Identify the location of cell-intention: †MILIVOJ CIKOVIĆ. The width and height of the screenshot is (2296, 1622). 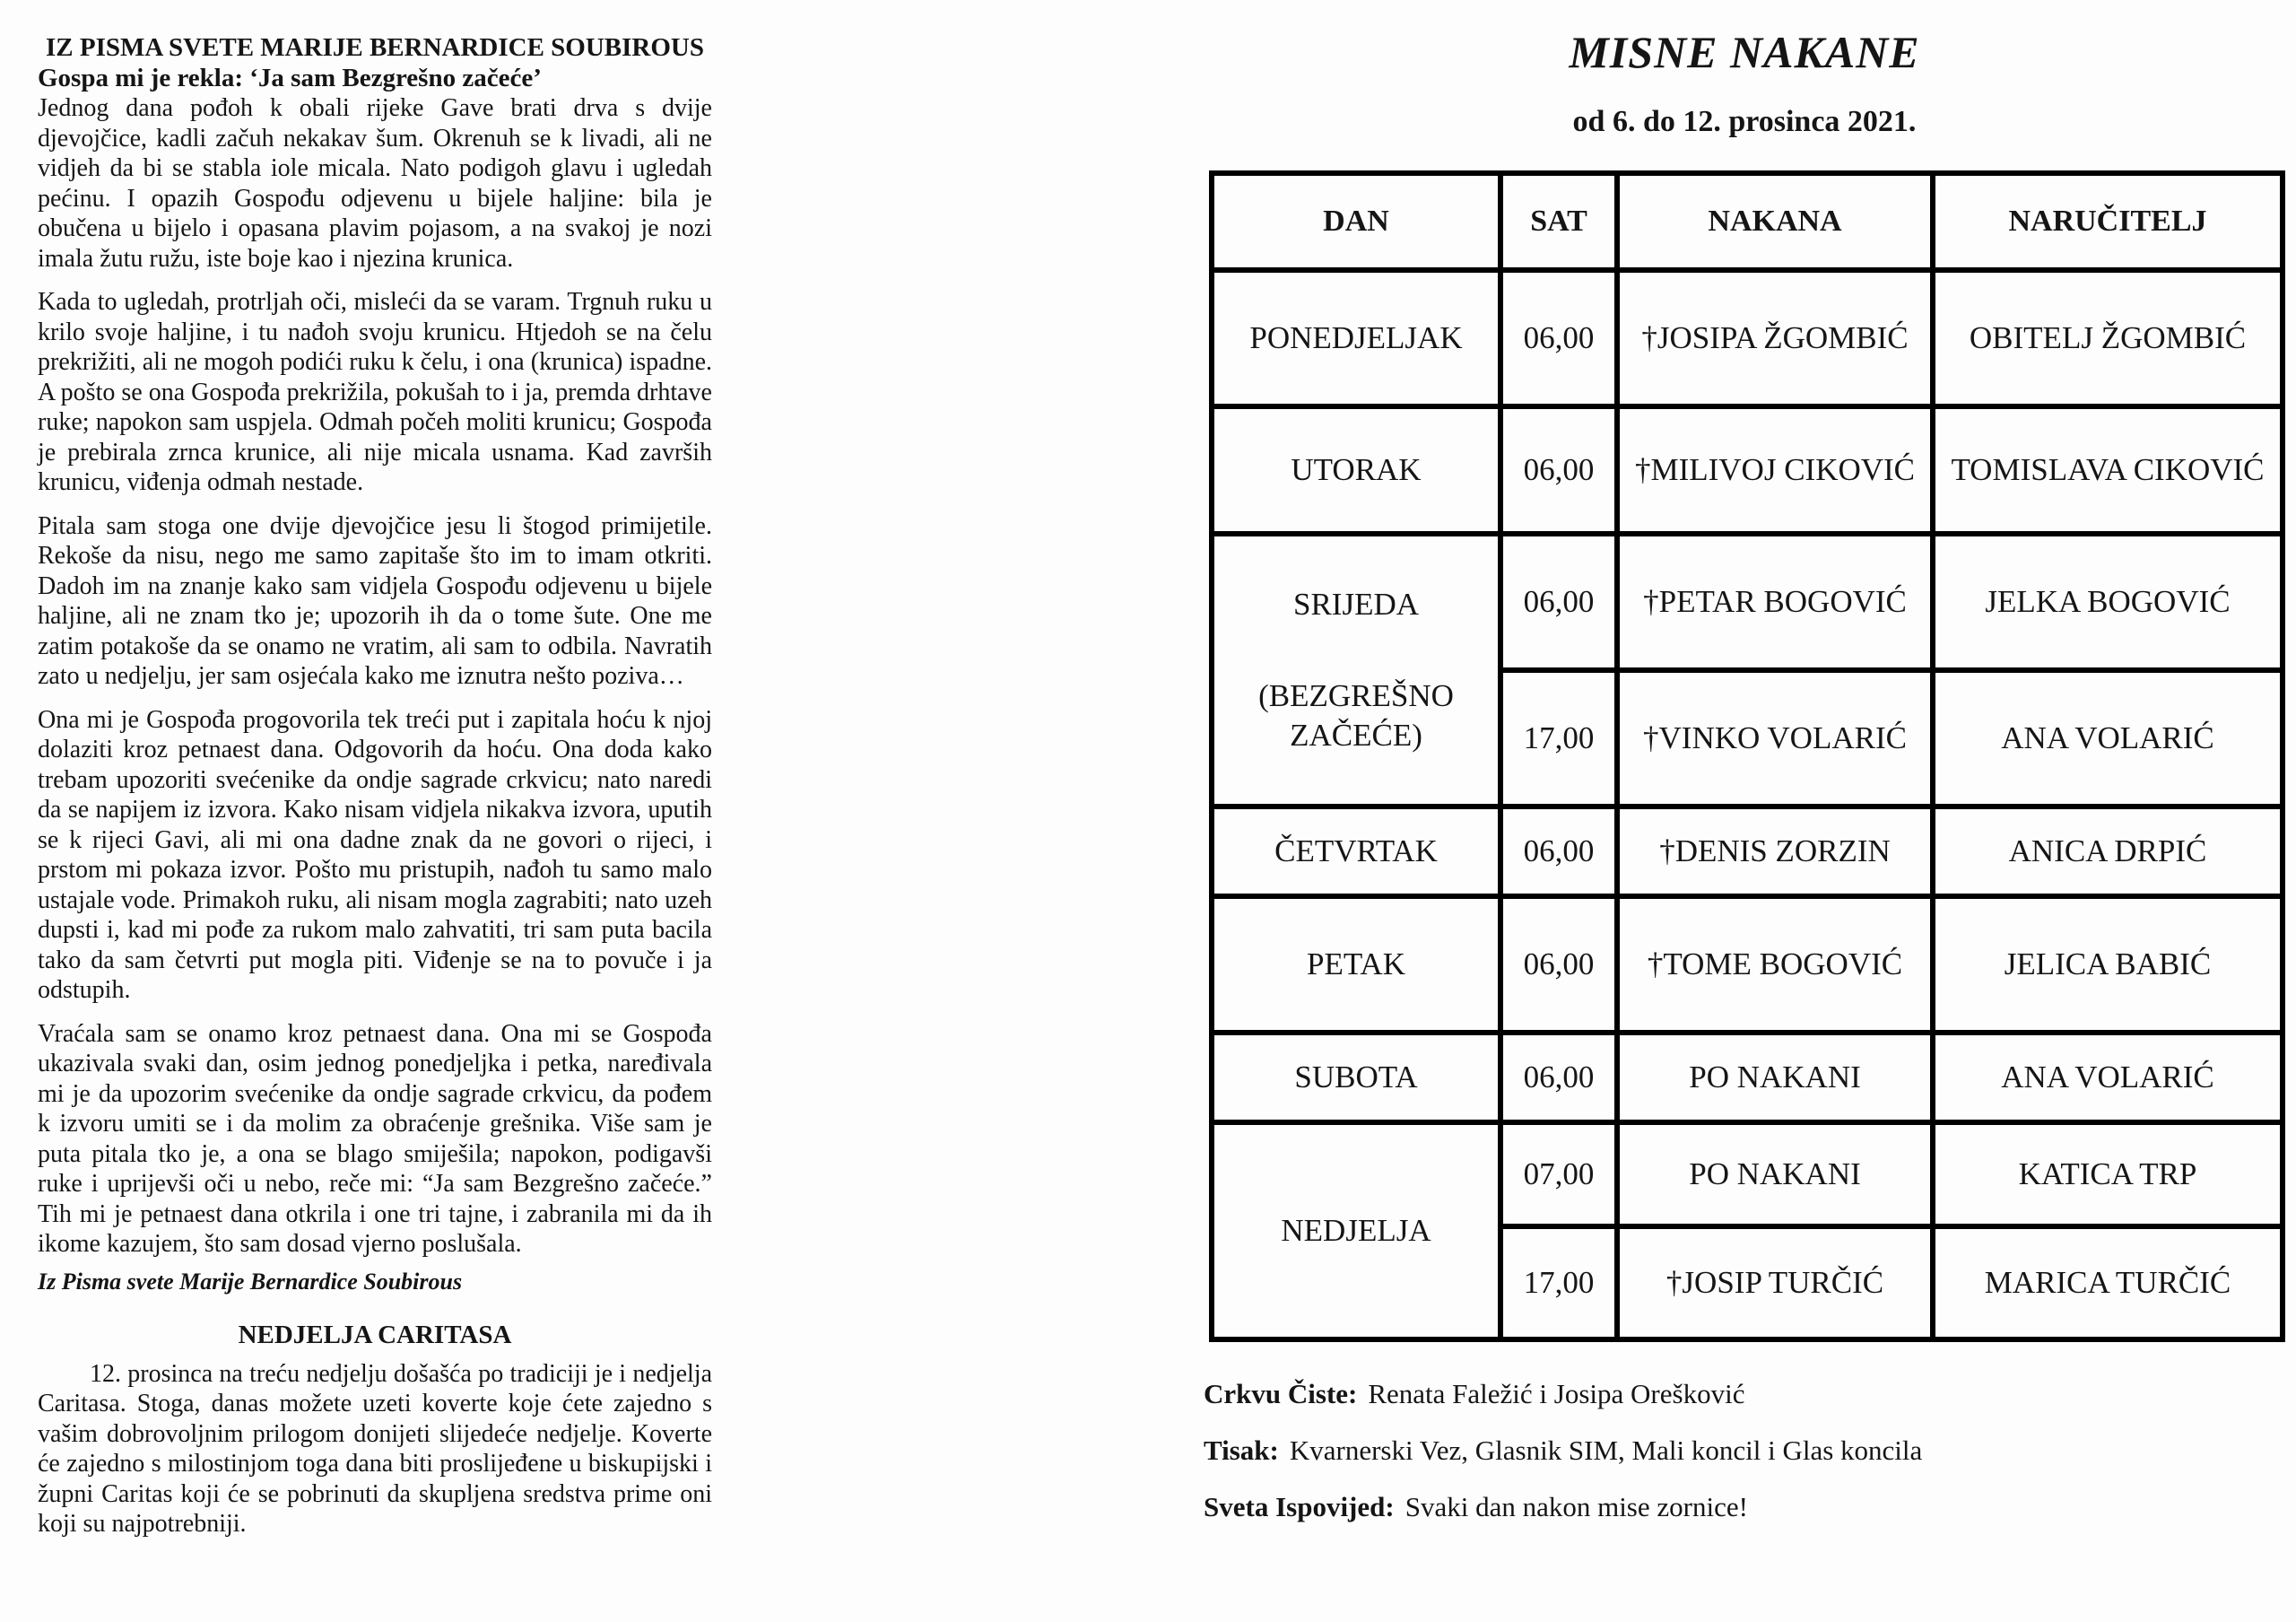
(1774, 470).